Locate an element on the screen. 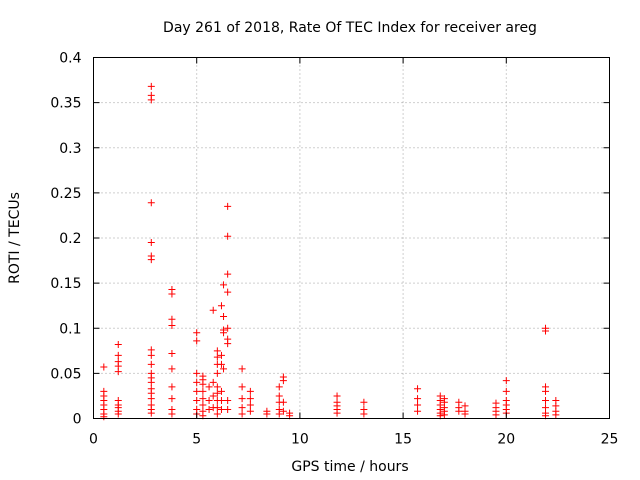 The height and width of the screenshot is (480, 640). x-tick-label: 15 is located at coordinates (403, 440).